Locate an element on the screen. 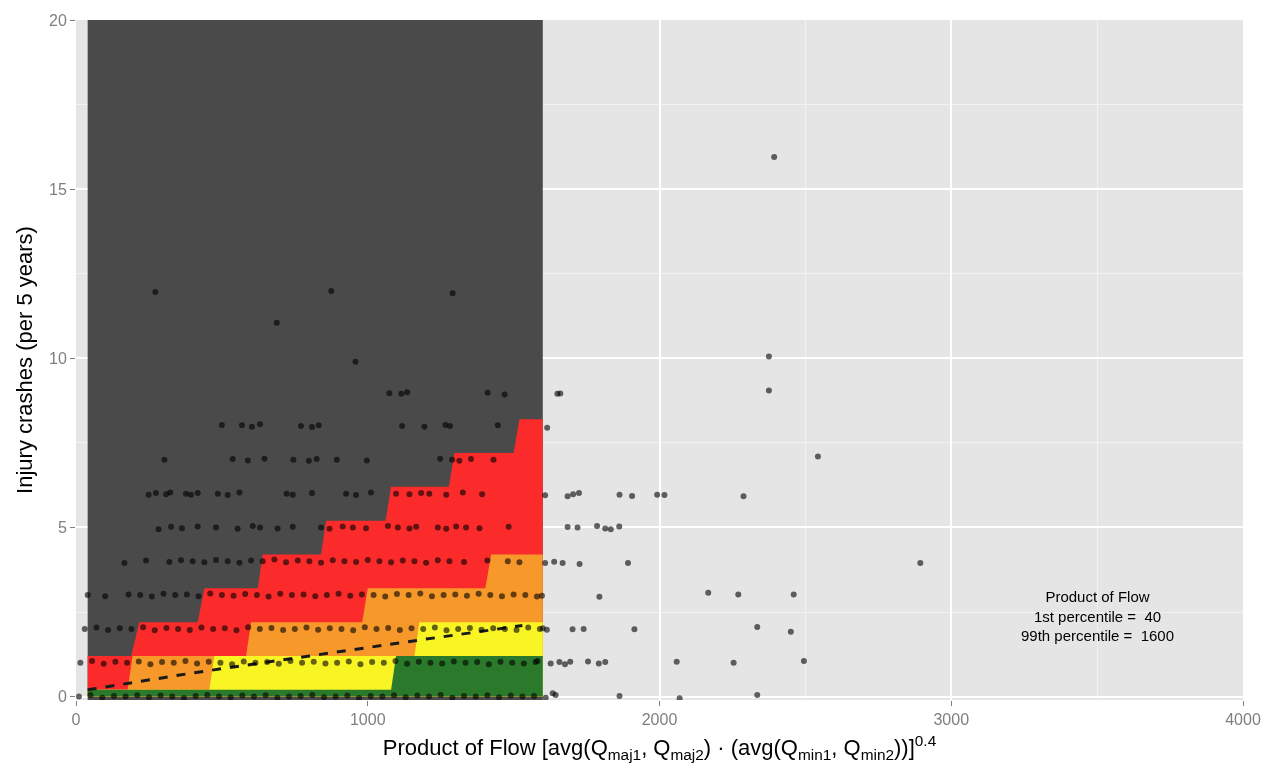 The height and width of the screenshot is (778, 1282). x-tick-label: 3000 is located at coordinates (951, 720).